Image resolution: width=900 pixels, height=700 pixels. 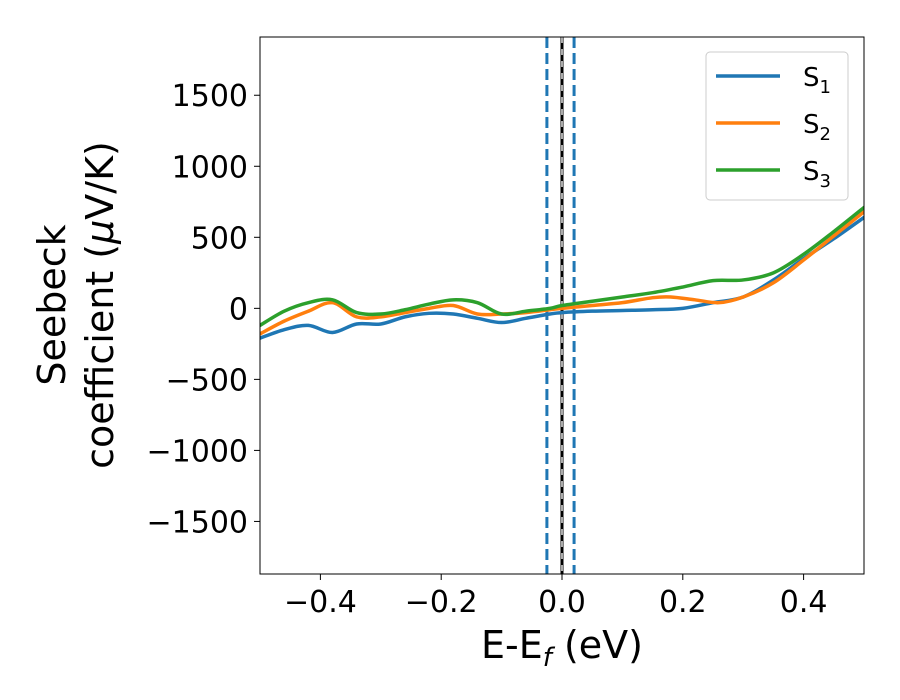 I want to click on x-tick-label: 0.0, so click(x=562, y=602).